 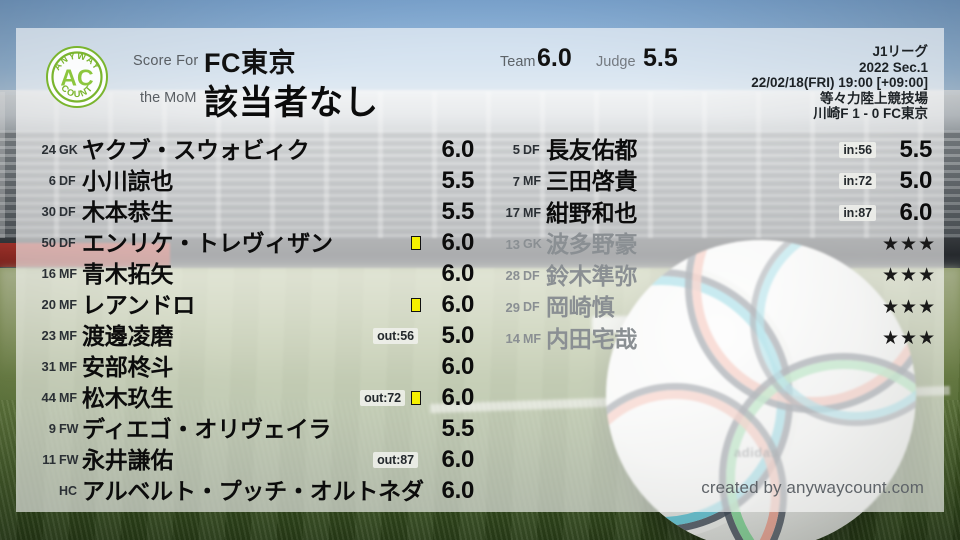 I want to click on man-of-the-match-name: 該当者なし, so click(x=291, y=103).